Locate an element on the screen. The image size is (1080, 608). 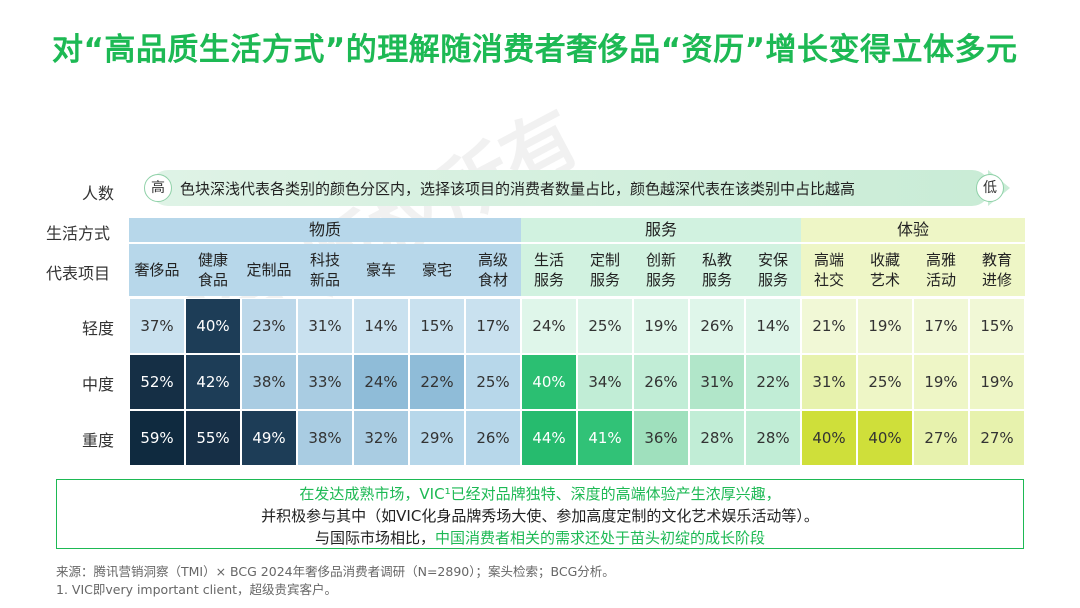
heatmap-cell: 37% is located at coordinates (157, 326).